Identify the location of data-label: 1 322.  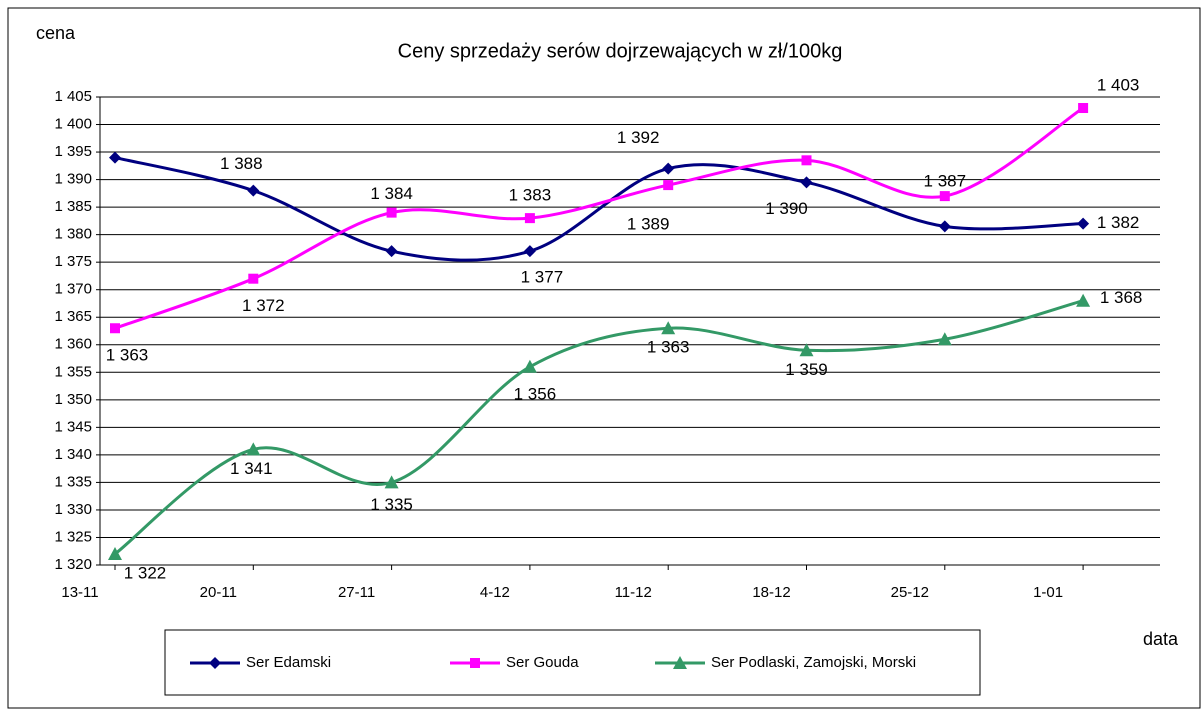
(145, 572).